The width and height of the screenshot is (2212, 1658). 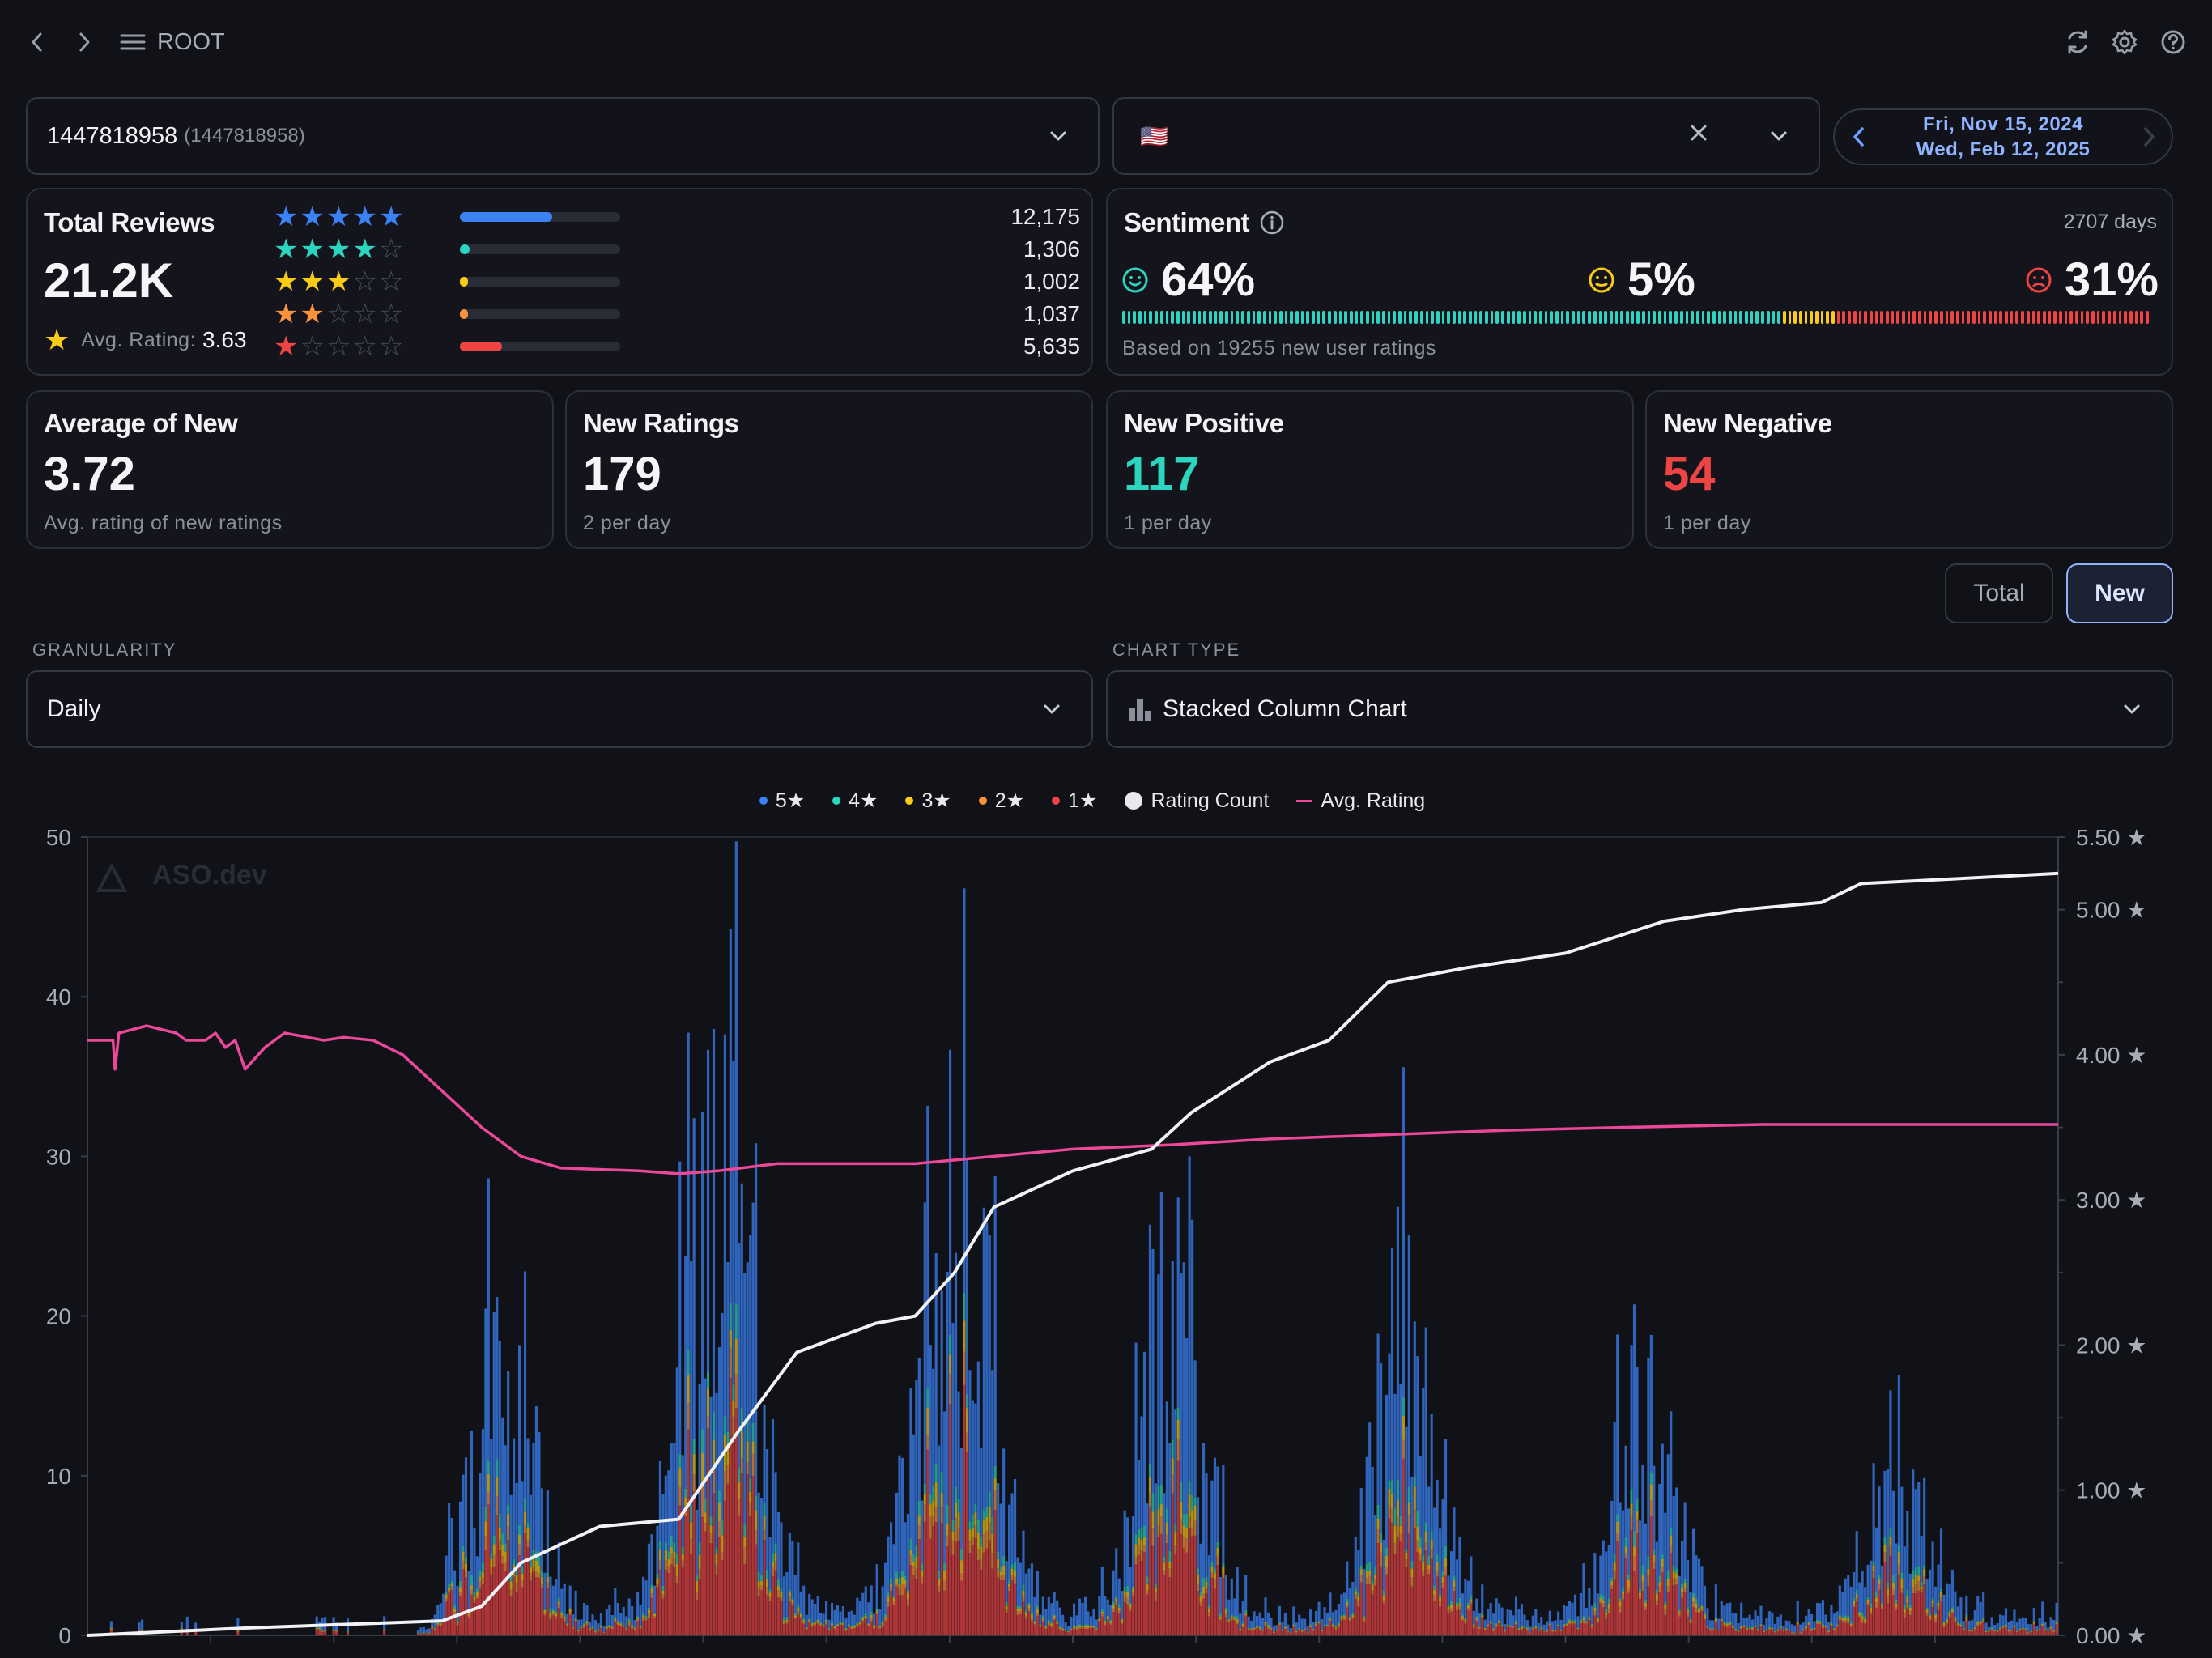 I want to click on date-next-button, so click(x=2149, y=138).